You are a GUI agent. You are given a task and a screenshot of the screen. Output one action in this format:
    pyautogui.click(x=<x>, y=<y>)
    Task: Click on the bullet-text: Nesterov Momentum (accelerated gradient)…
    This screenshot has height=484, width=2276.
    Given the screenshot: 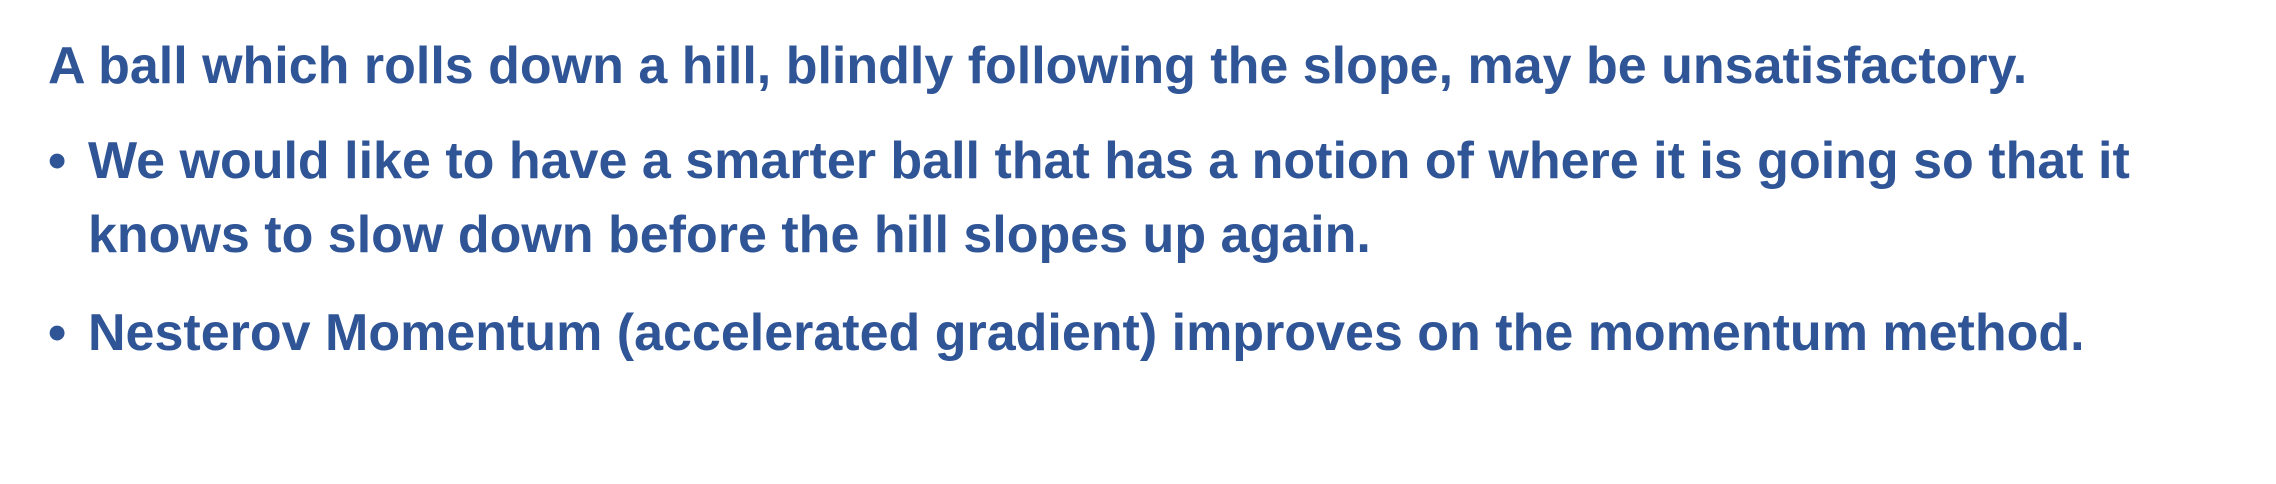 What is the action you would take?
    pyautogui.click(x=1086, y=333)
    